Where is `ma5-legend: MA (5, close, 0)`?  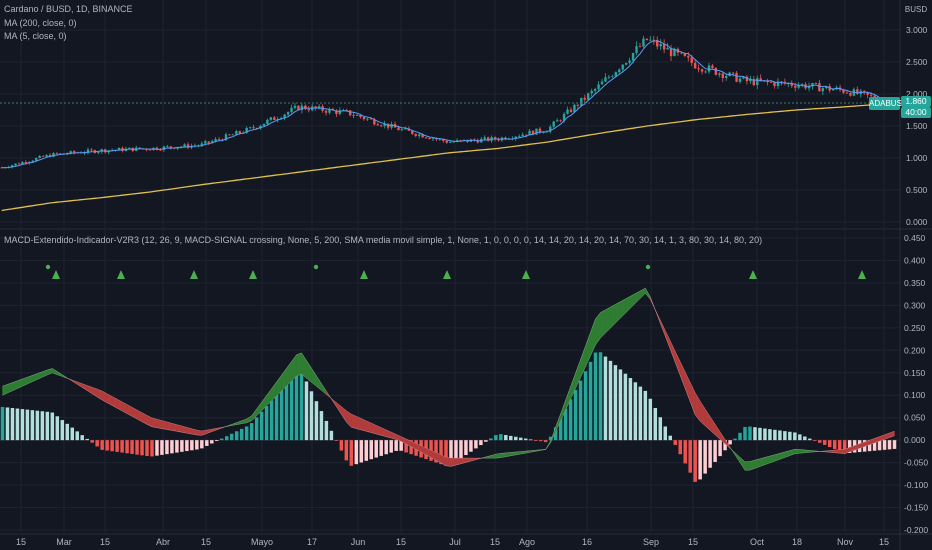
ma5-legend: MA (5, close, 0) is located at coordinates (35, 36).